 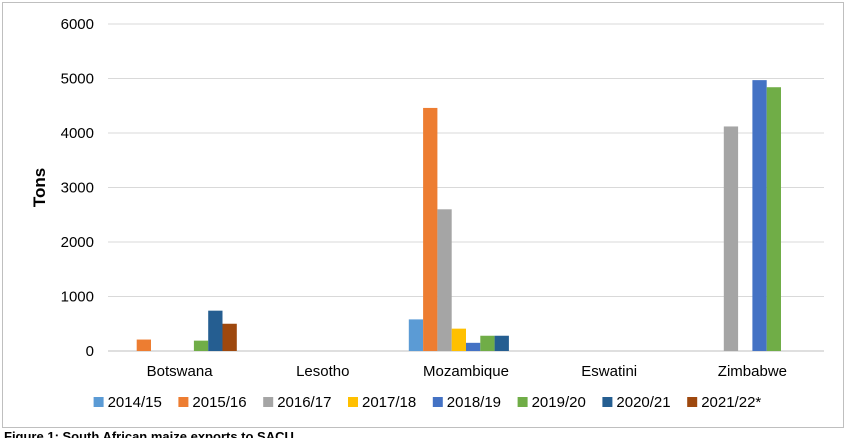 What do you see at coordinates (304, 402) in the screenshot?
I see `legend-label: 2016/17` at bounding box center [304, 402].